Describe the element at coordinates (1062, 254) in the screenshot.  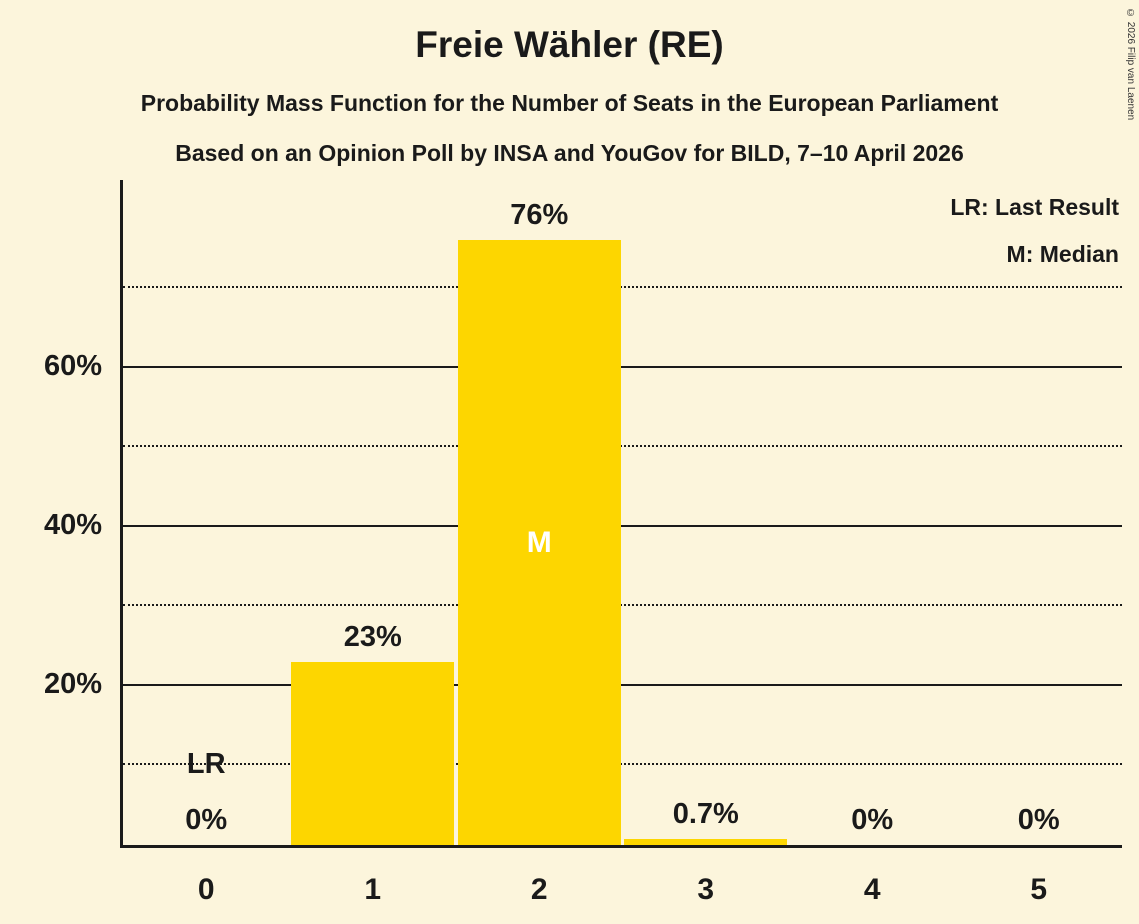
I see `legend-median: M: Median` at that location.